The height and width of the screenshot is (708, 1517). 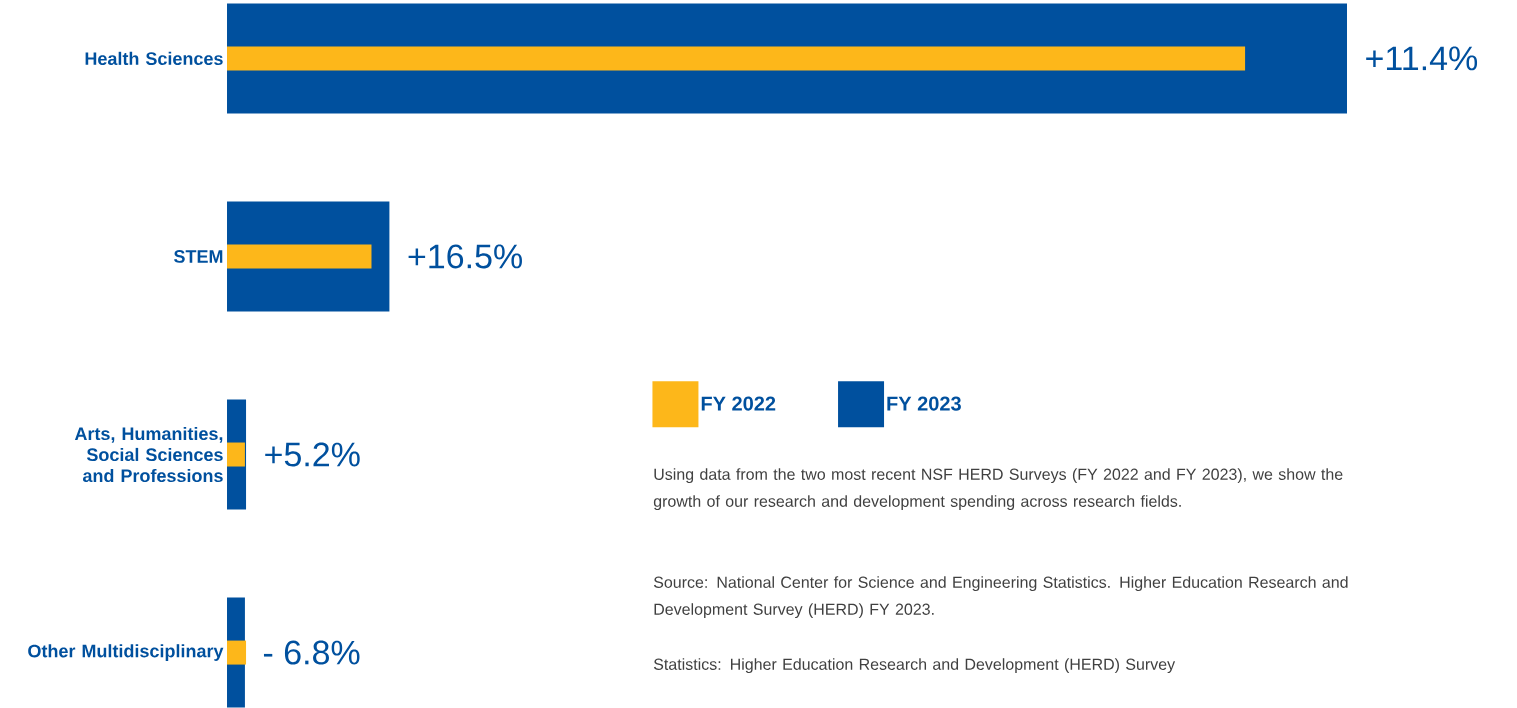 What do you see at coordinates (465, 256) in the screenshot?
I see `annotation: +16.5%` at bounding box center [465, 256].